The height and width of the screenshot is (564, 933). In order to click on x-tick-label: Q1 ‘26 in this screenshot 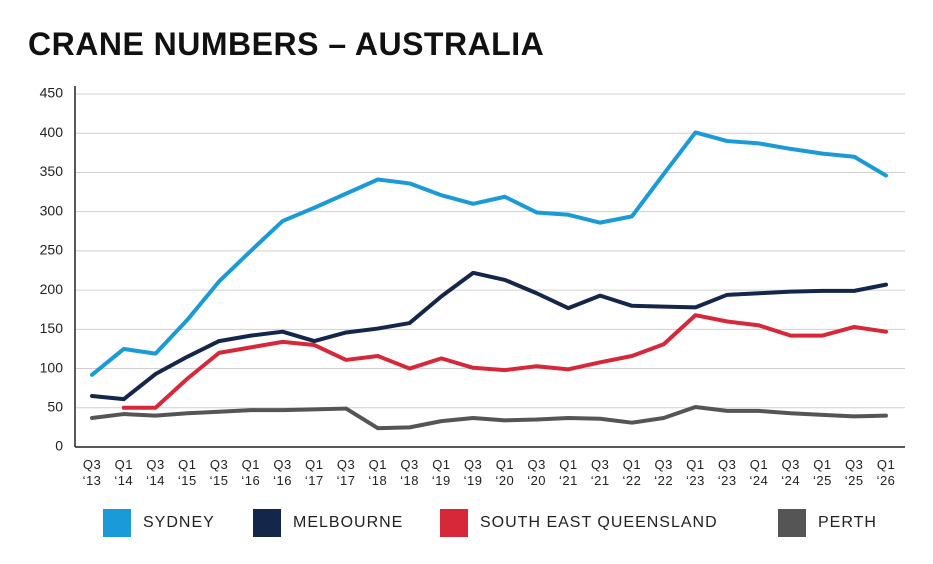, I will do `click(886, 472)`.